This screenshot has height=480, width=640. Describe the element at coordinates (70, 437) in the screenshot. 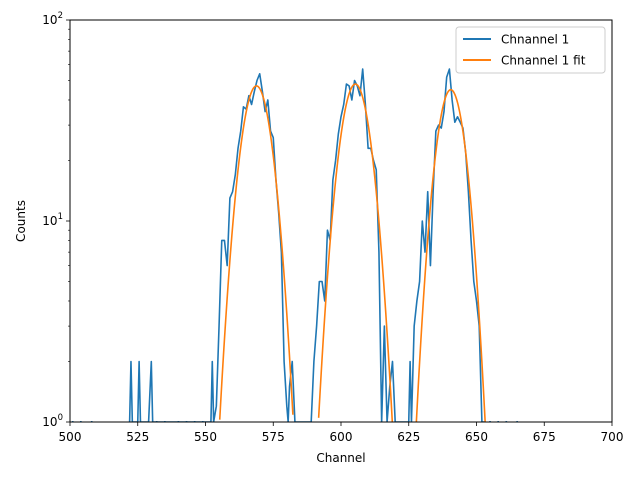

I see `x-tick-label: 500` at that location.